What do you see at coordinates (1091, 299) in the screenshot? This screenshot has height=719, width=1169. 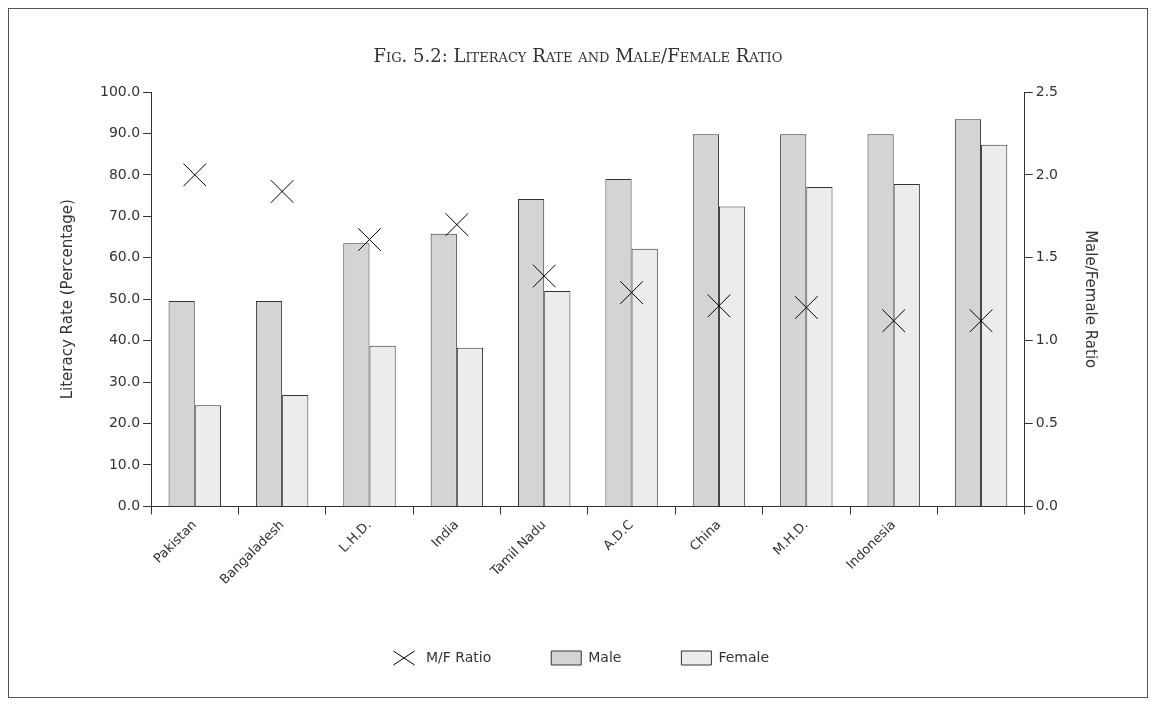 I see `y2-axis-title: Male/Female Ratio` at bounding box center [1091, 299].